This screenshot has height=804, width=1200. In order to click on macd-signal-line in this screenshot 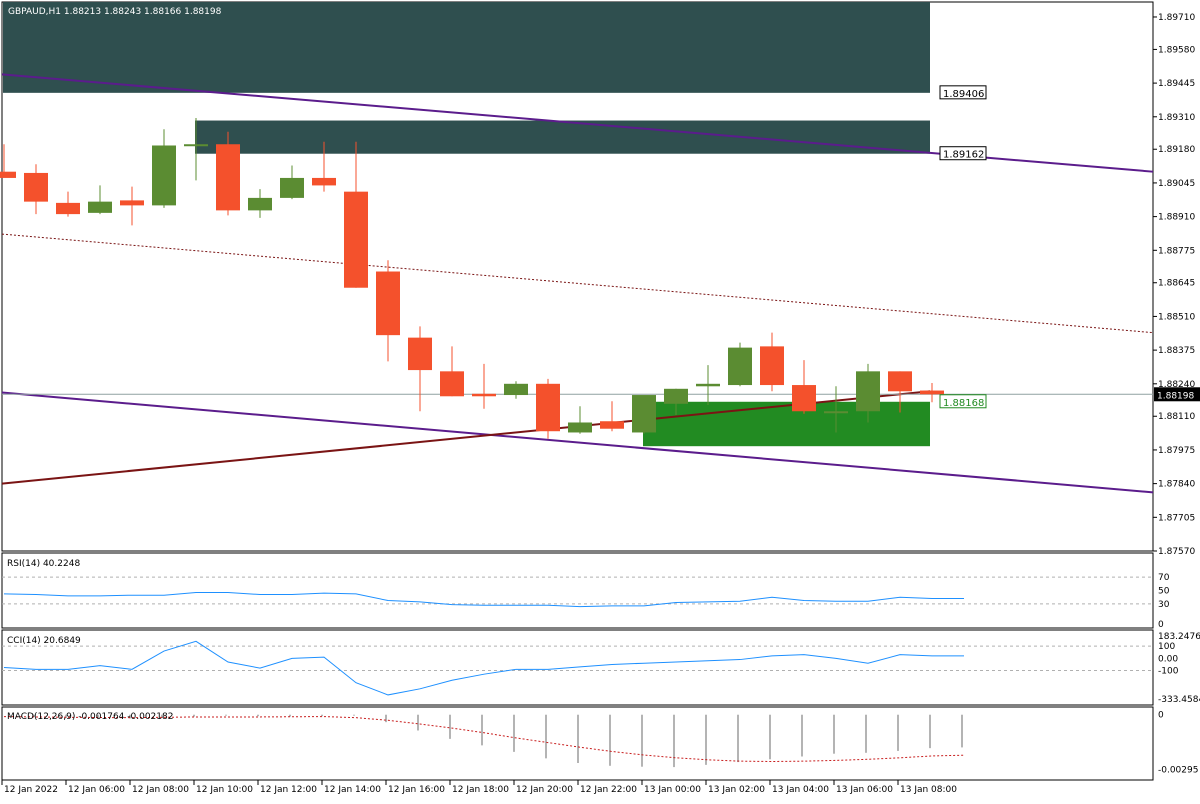, I will do `click(484, 739)`.